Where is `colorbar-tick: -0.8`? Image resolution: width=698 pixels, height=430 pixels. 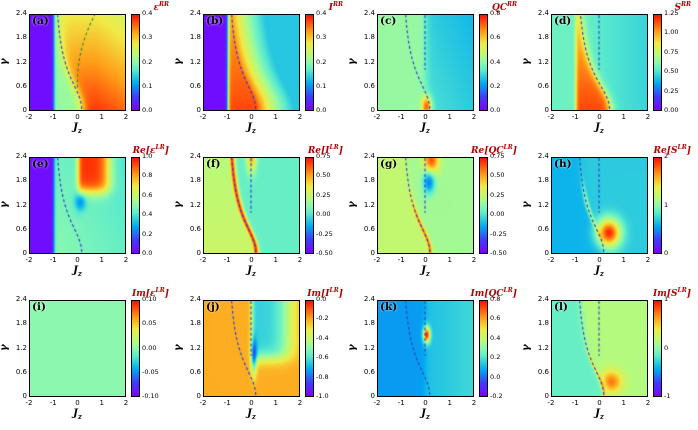 colorbar-tick: -0.8 is located at coordinates (322, 376).